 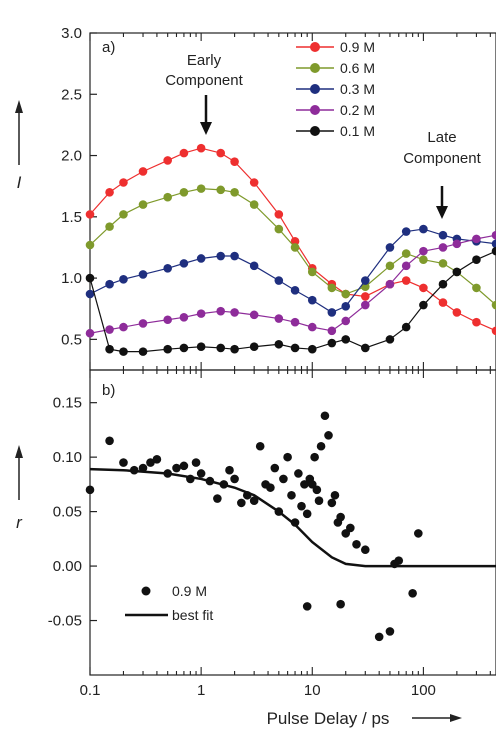 What do you see at coordinates (357, 110) in the screenshot?
I see `legend-label: 0.2 M` at bounding box center [357, 110].